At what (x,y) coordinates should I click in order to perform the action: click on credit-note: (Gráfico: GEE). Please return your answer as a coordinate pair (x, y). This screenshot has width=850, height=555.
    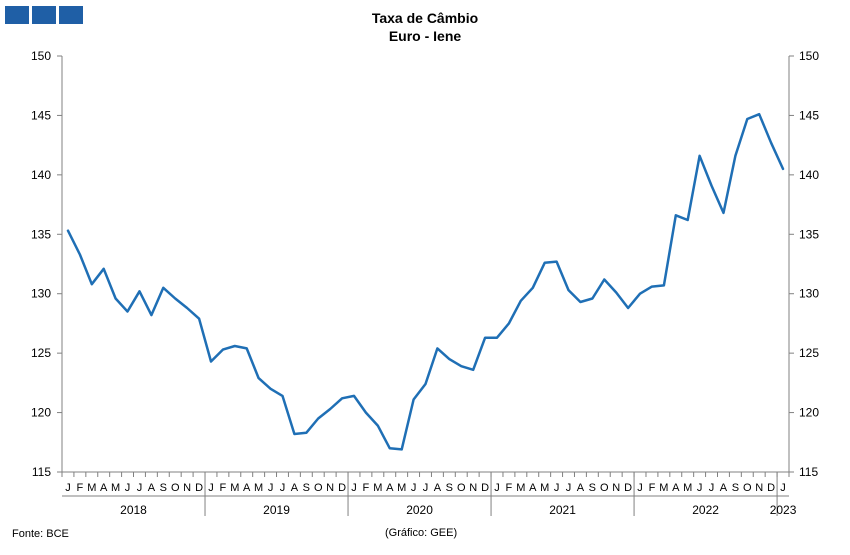
    Looking at the image, I should click on (421, 533).